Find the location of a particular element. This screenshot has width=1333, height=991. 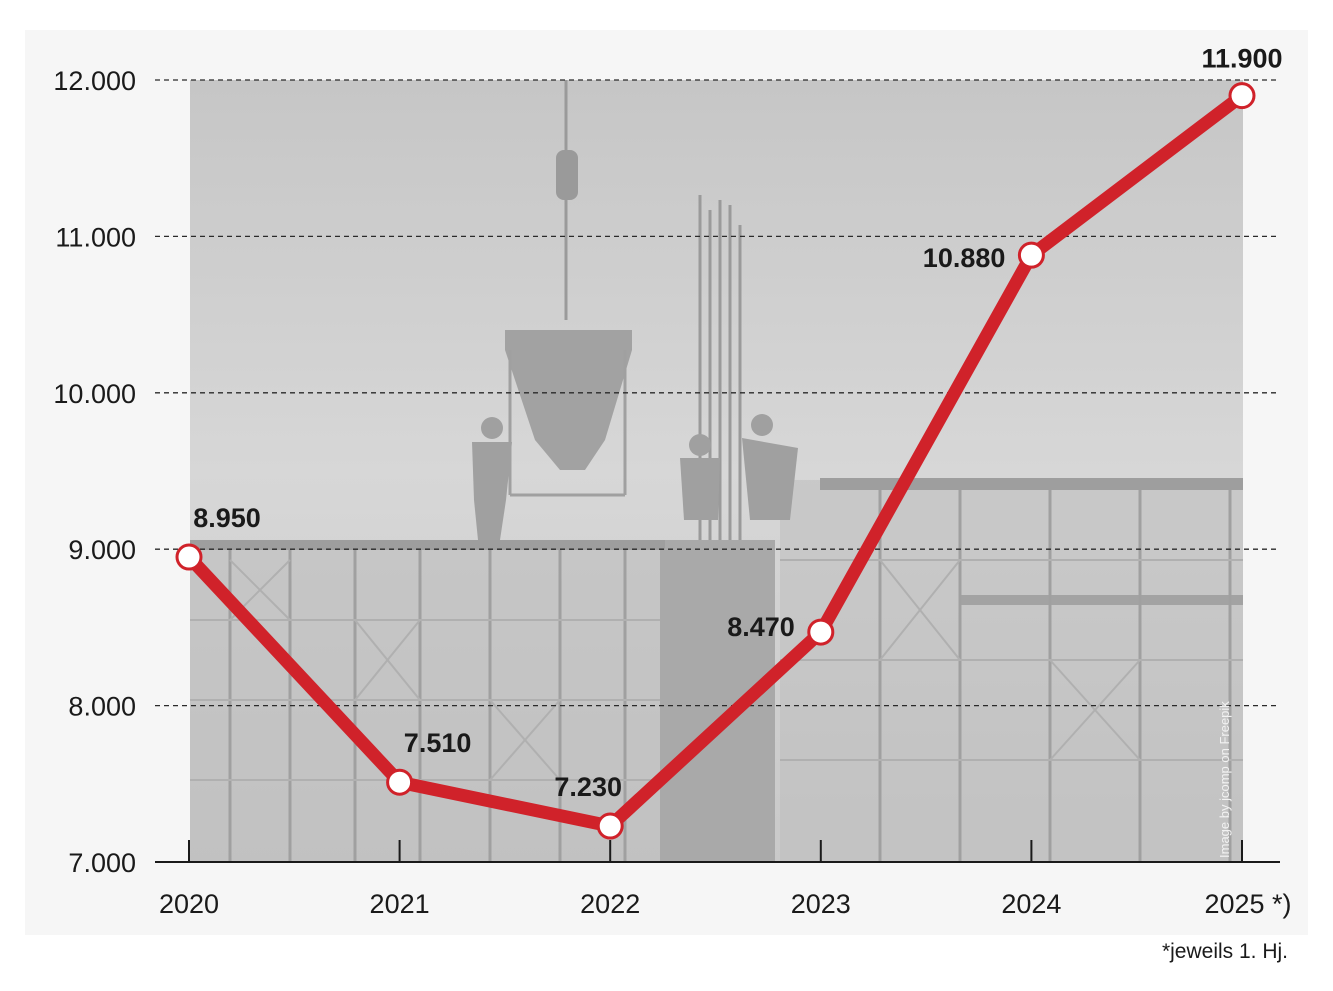

data-label: 7.510 is located at coordinates (438, 743).